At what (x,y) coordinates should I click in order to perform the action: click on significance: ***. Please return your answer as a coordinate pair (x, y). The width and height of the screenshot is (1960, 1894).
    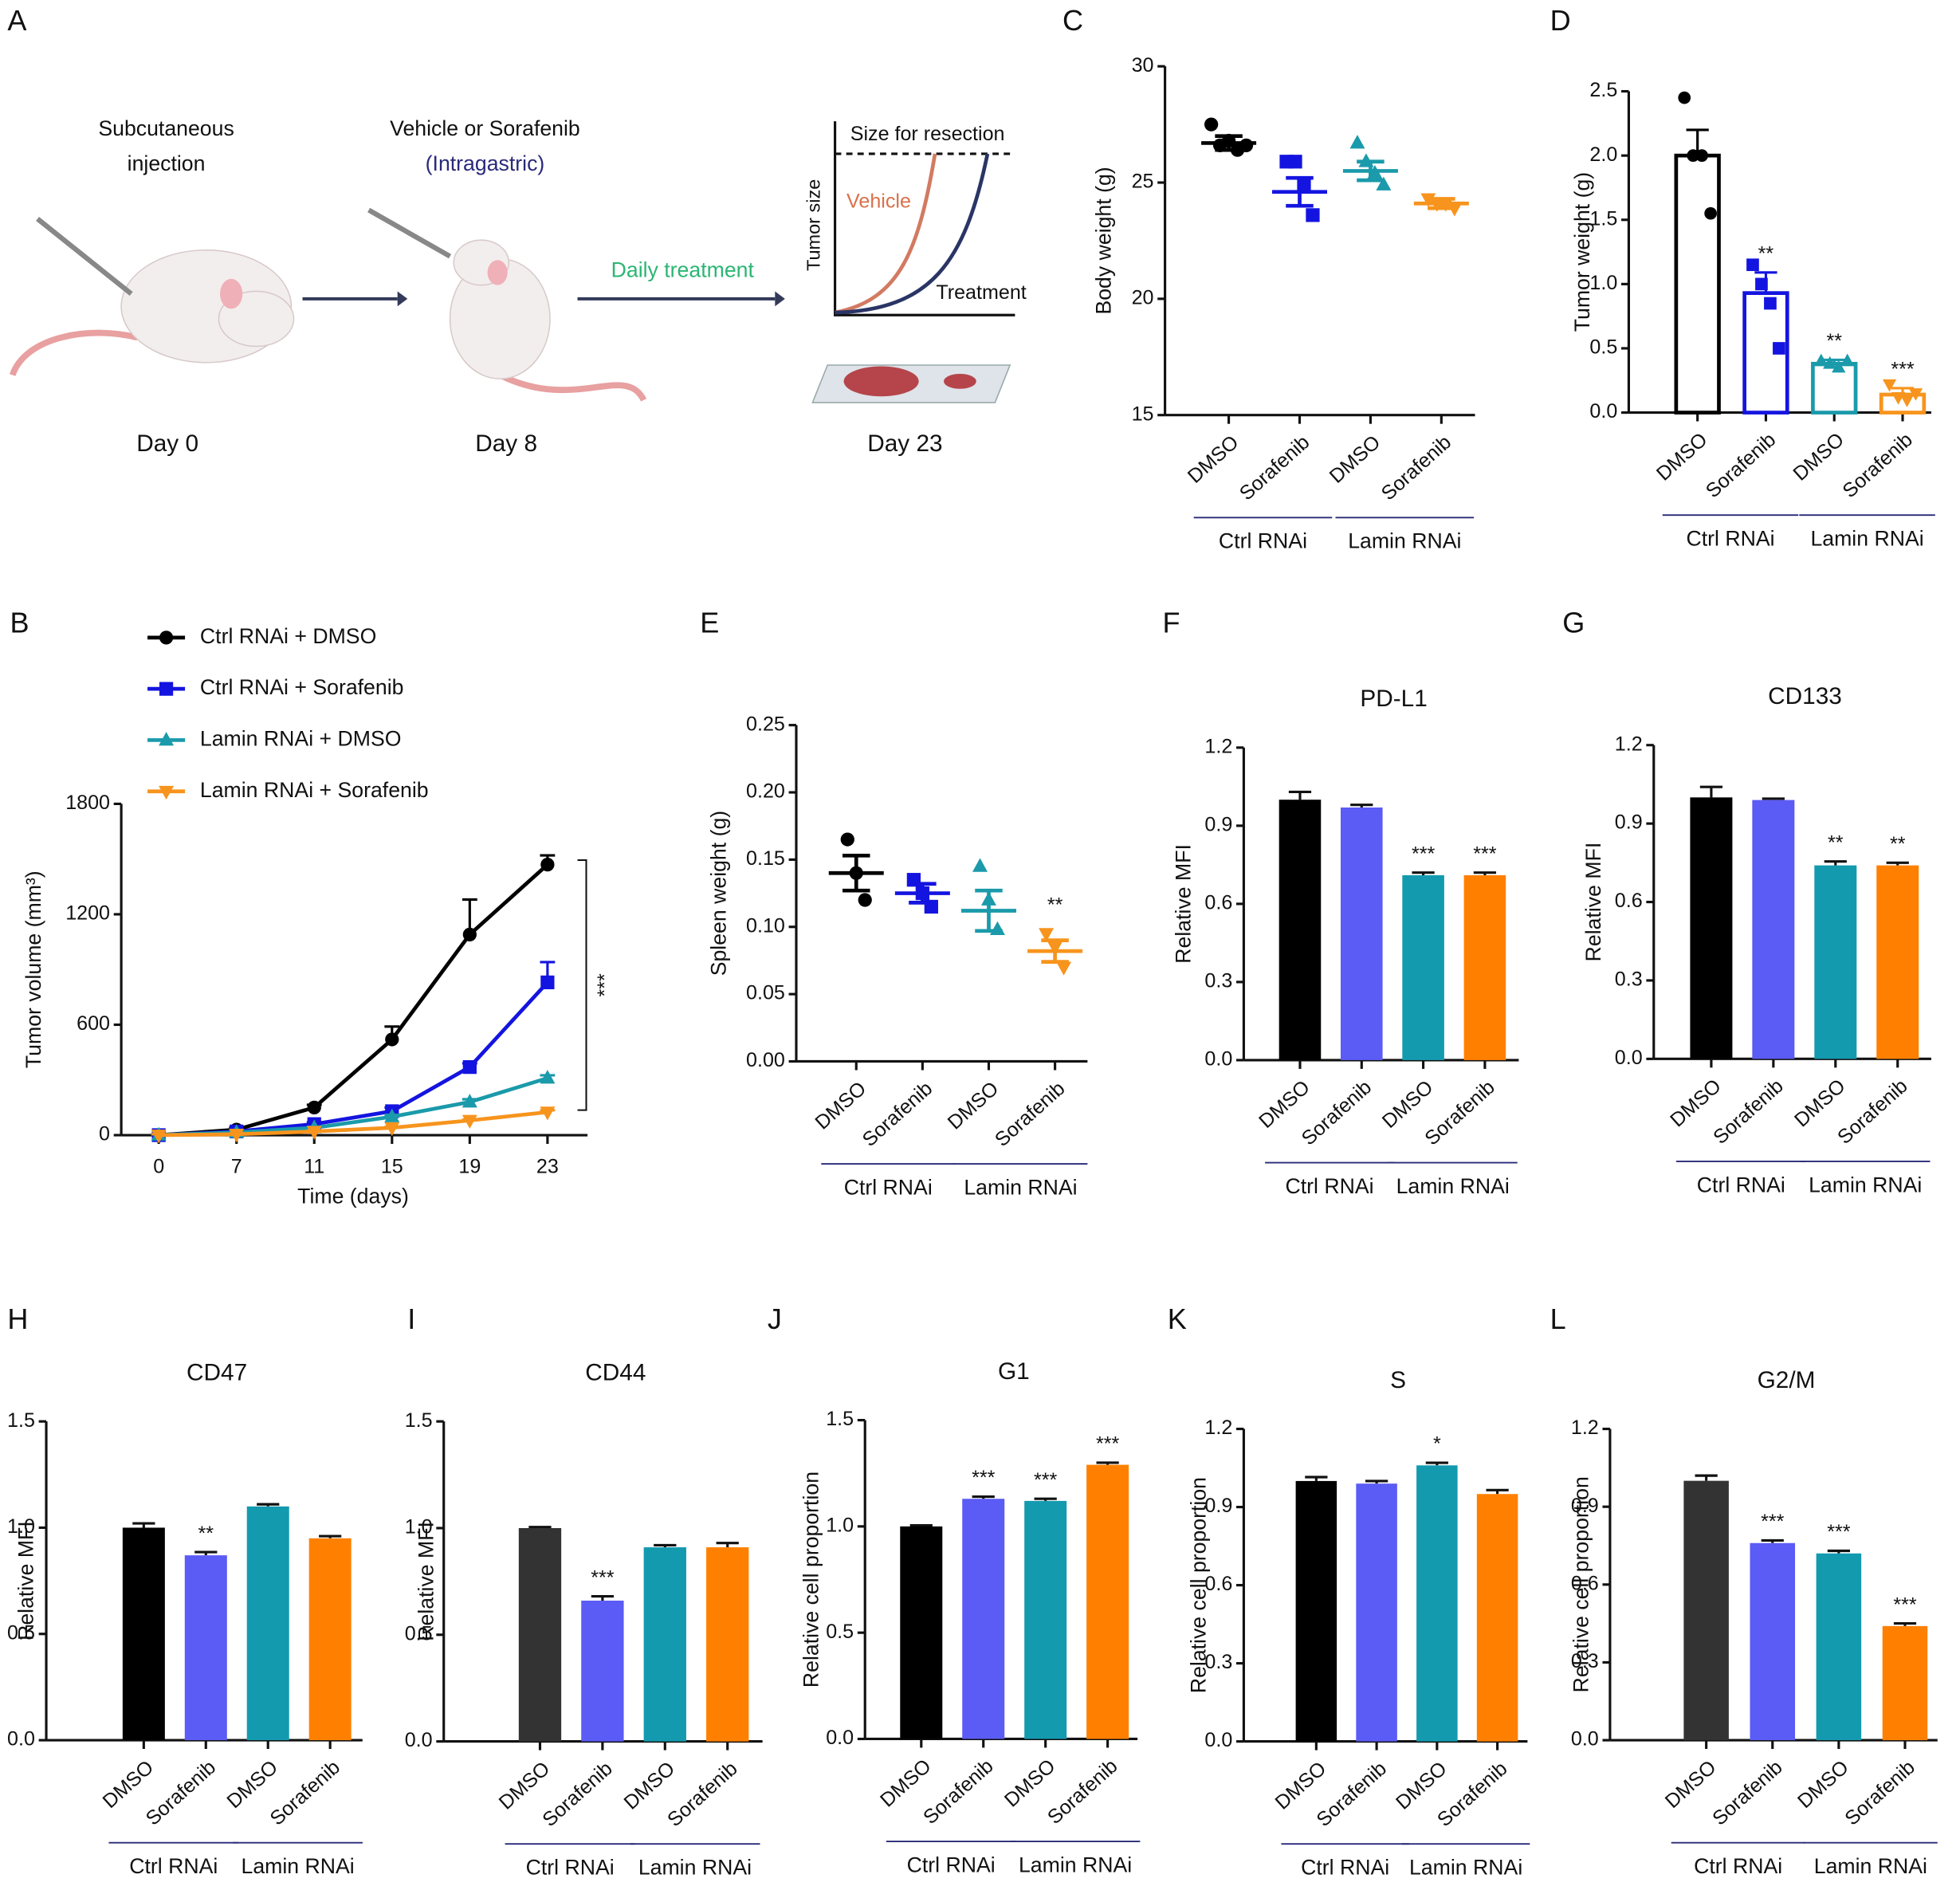
    Looking at the image, I should click on (1905, 1604).